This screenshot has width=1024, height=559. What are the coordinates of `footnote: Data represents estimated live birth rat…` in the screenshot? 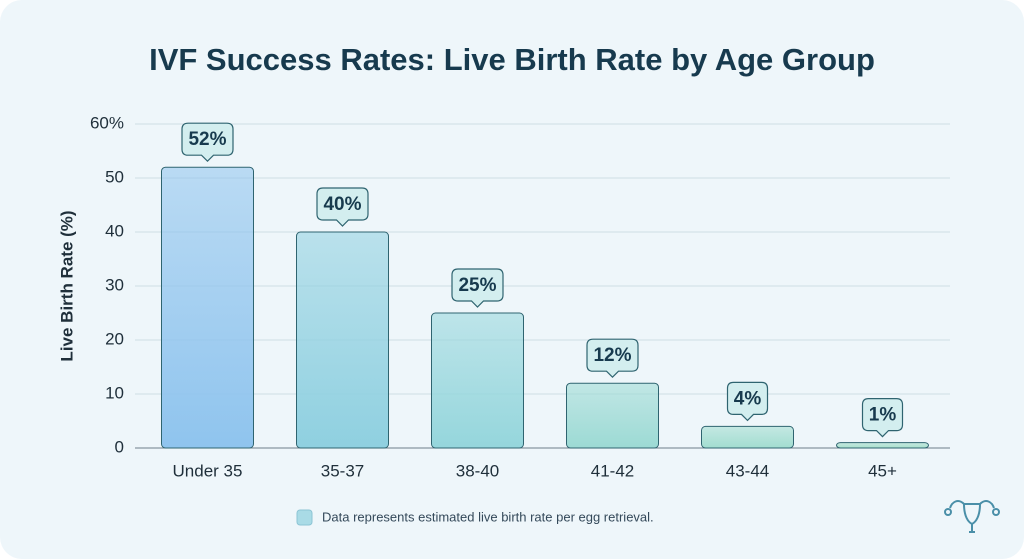 It's located at (488, 516).